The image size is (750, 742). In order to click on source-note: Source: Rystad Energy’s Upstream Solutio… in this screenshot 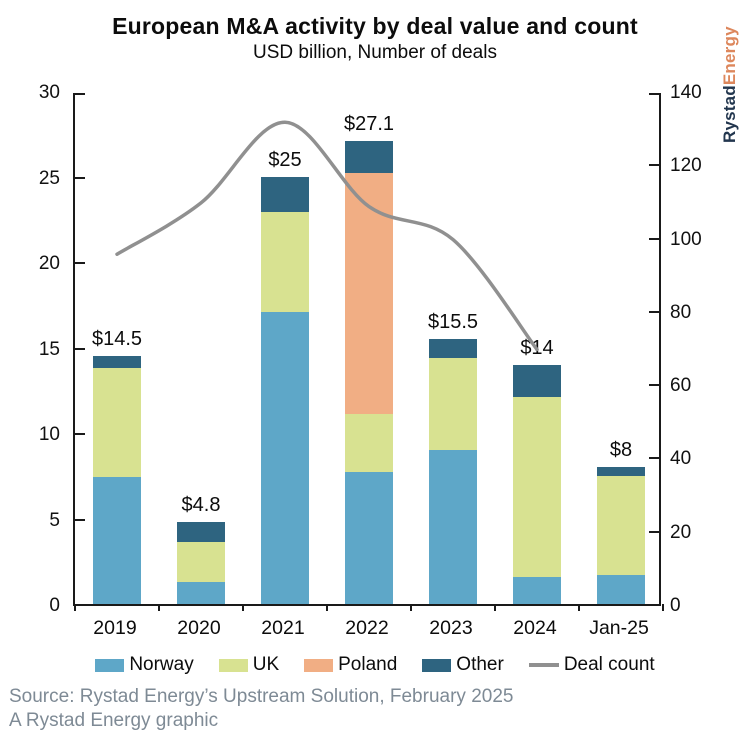, I will do `click(261, 708)`.